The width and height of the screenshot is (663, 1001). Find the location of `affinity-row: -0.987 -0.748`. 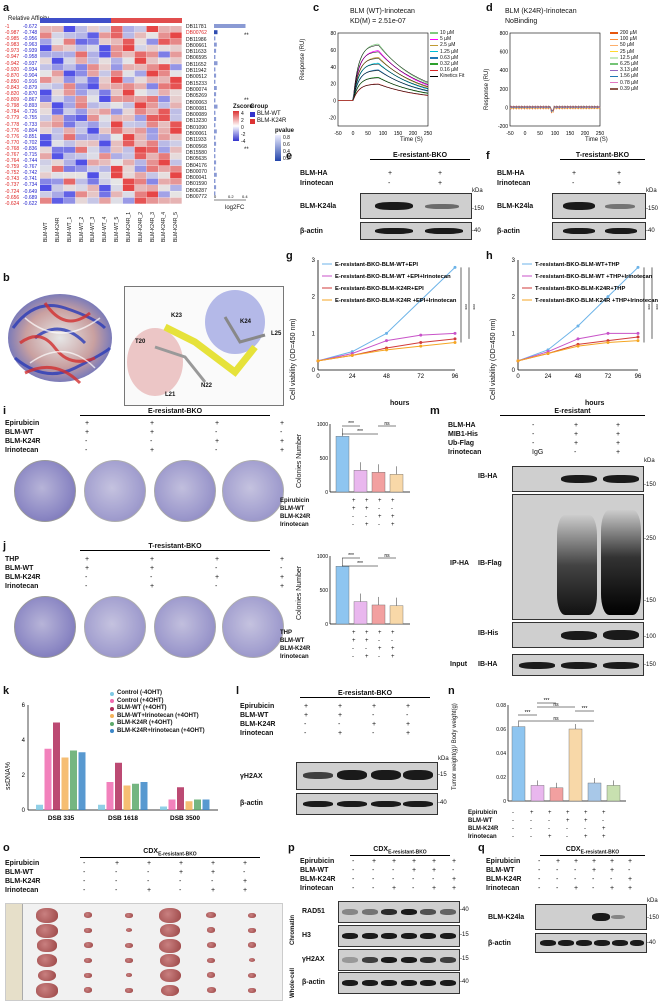

affinity-row: -0.987 -0.748 is located at coordinates (21, 33).